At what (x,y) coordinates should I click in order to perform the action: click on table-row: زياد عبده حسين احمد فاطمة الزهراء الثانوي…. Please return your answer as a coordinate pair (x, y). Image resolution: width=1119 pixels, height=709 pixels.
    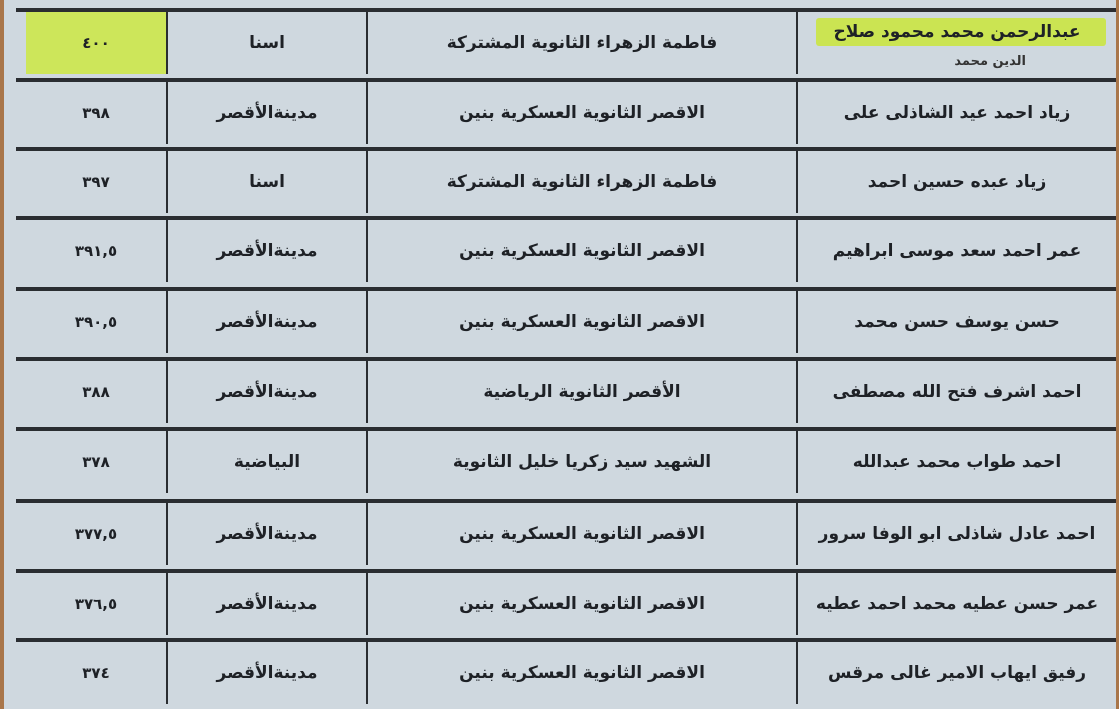
    Looking at the image, I should click on (566, 180).